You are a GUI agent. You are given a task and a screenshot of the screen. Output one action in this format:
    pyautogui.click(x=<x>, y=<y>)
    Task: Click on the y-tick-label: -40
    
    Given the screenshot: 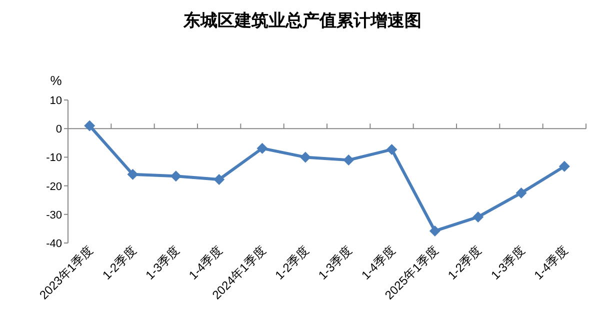 What is the action you would take?
    pyautogui.click(x=54, y=244)
    